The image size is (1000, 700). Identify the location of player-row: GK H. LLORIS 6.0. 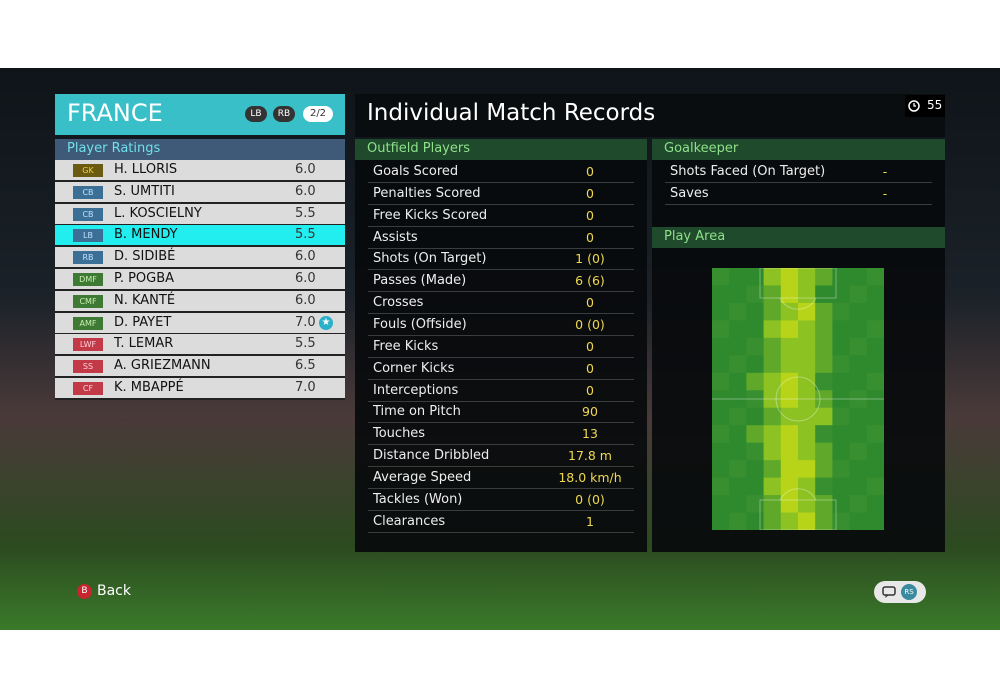
(200, 170).